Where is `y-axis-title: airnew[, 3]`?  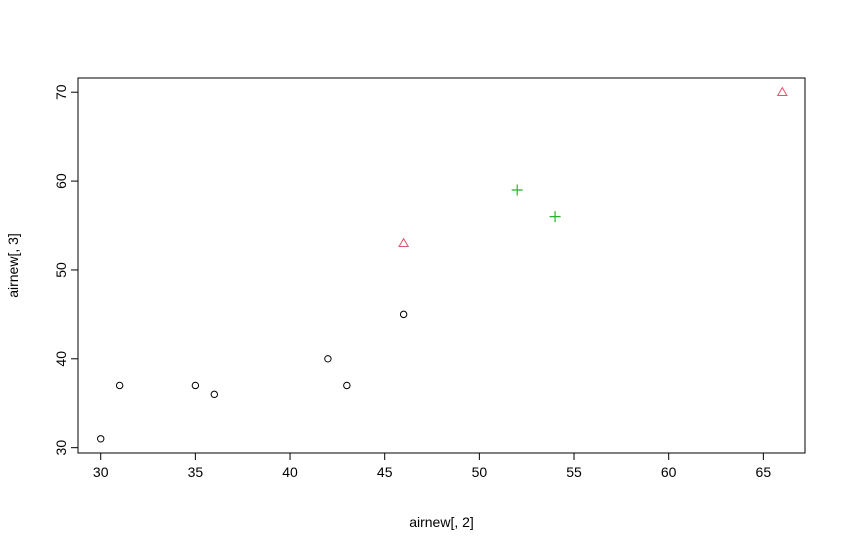
y-axis-title: airnew[, 3] is located at coordinates (13, 265).